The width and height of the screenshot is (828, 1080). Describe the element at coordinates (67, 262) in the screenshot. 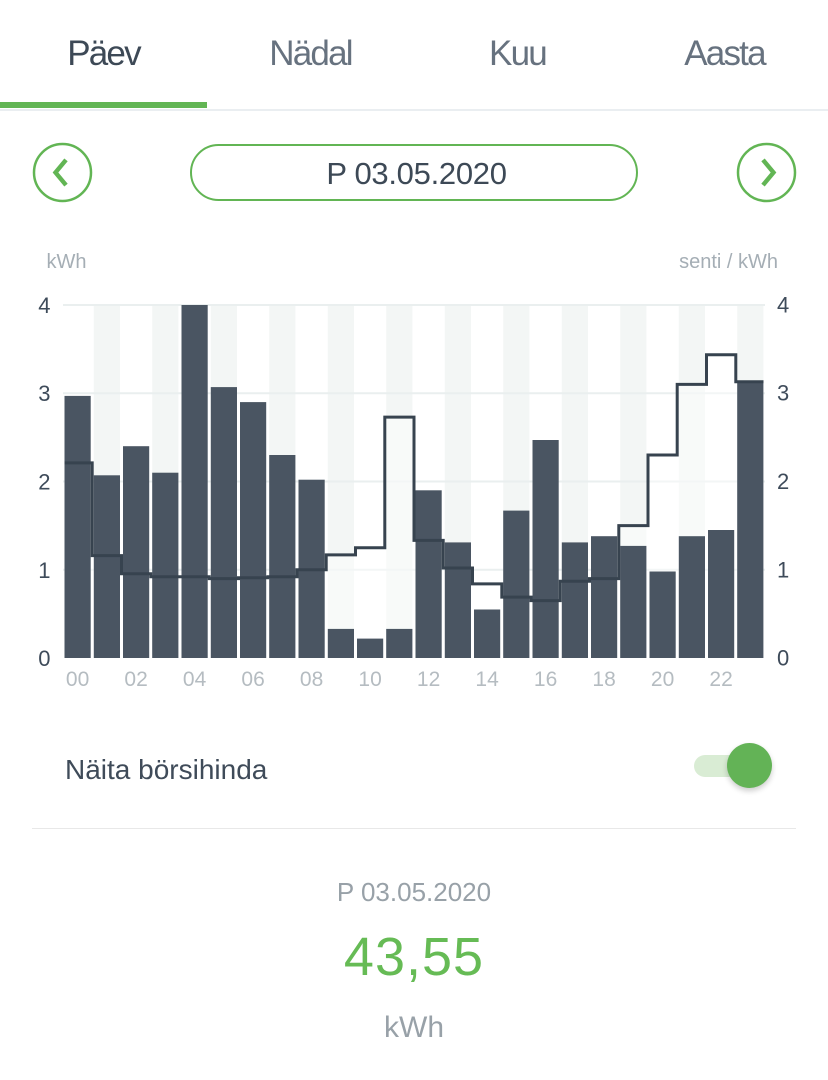

I see `svg-text: kWh` at that location.